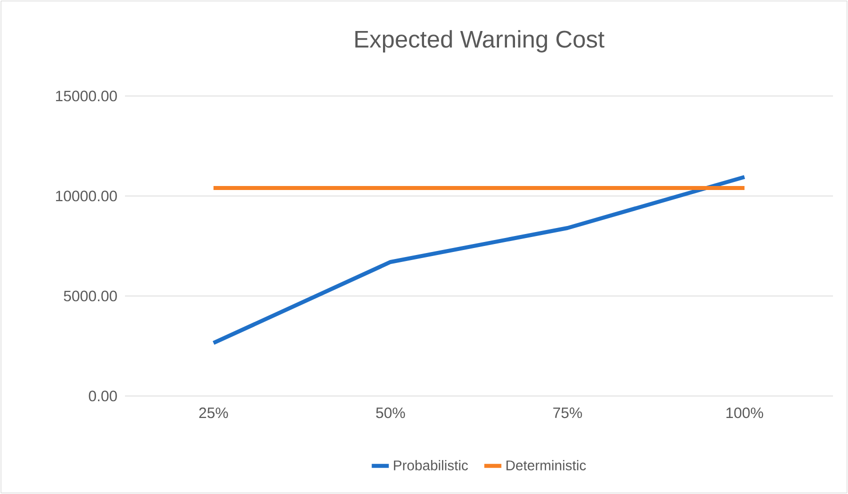  Describe the element at coordinates (431, 465) in the screenshot. I see `legend-label: Probabilistic` at that location.